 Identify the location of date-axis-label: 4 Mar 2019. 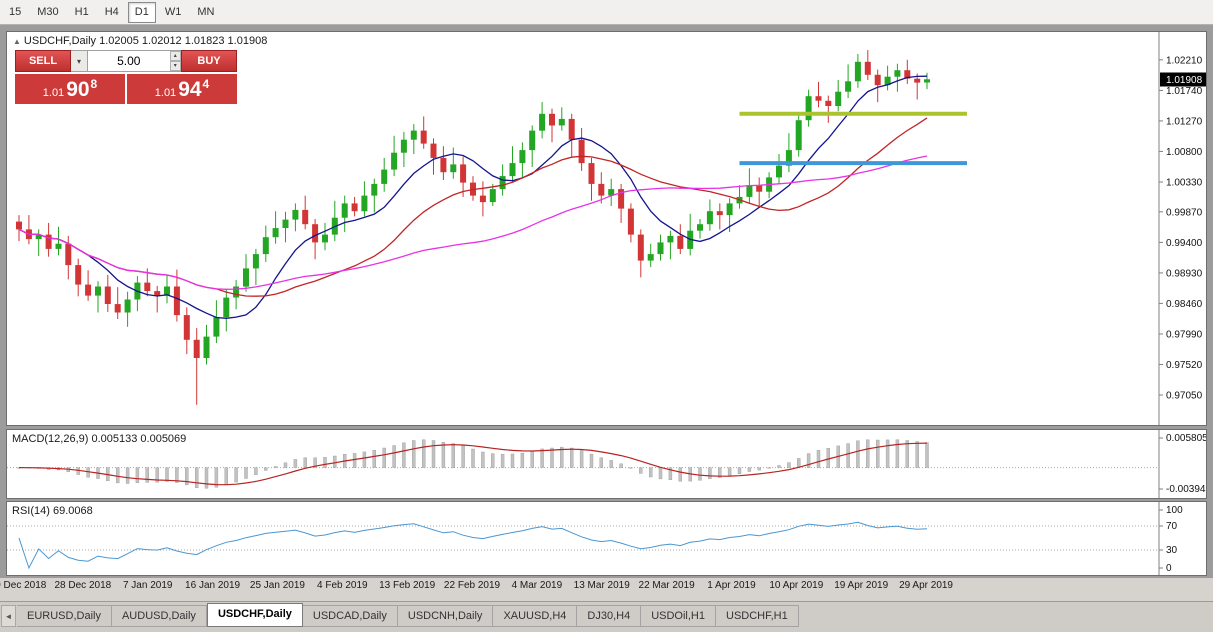
(537, 585).